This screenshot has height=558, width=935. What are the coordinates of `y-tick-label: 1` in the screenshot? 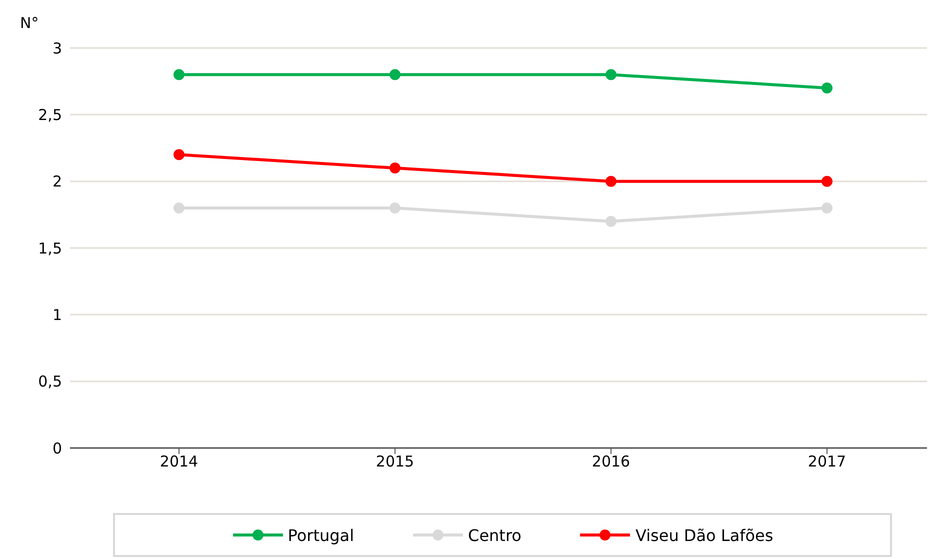 It's located at (57, 315).